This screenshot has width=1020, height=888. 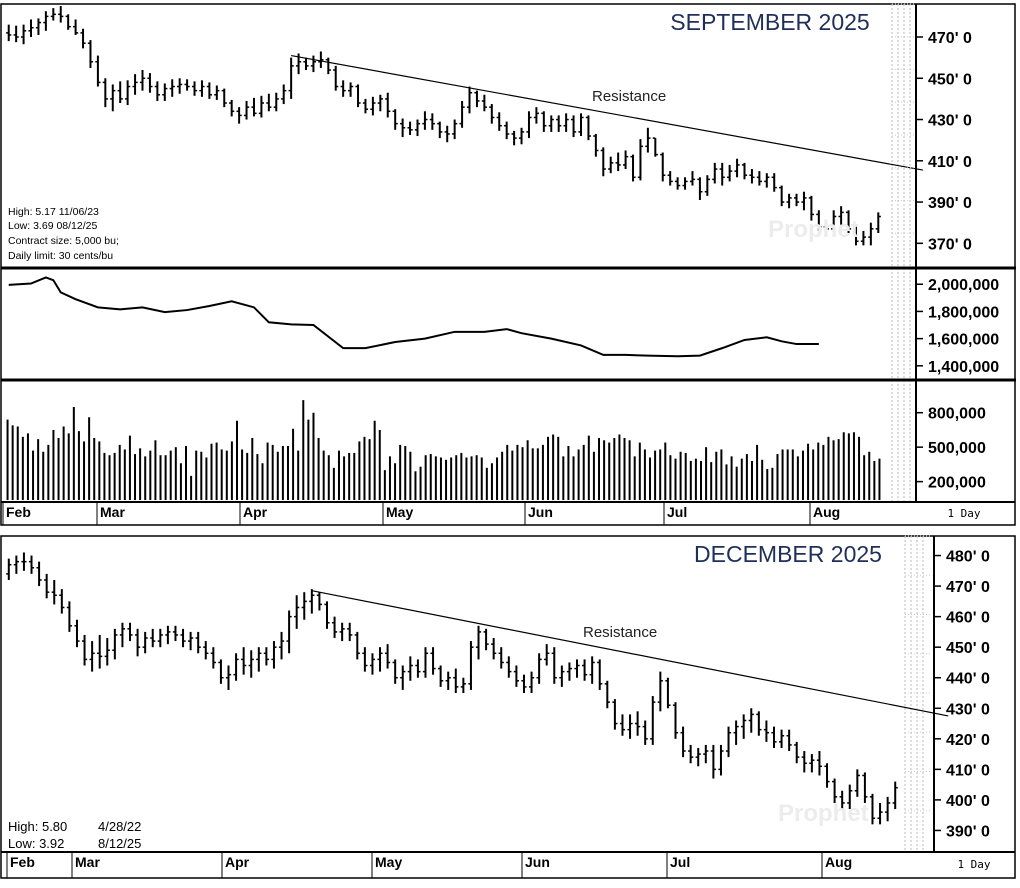 What do you see at coordinates (968, 831) in the screenshot?
I see `price-tick-label: 390' 0` at bounding box center [968, 831].